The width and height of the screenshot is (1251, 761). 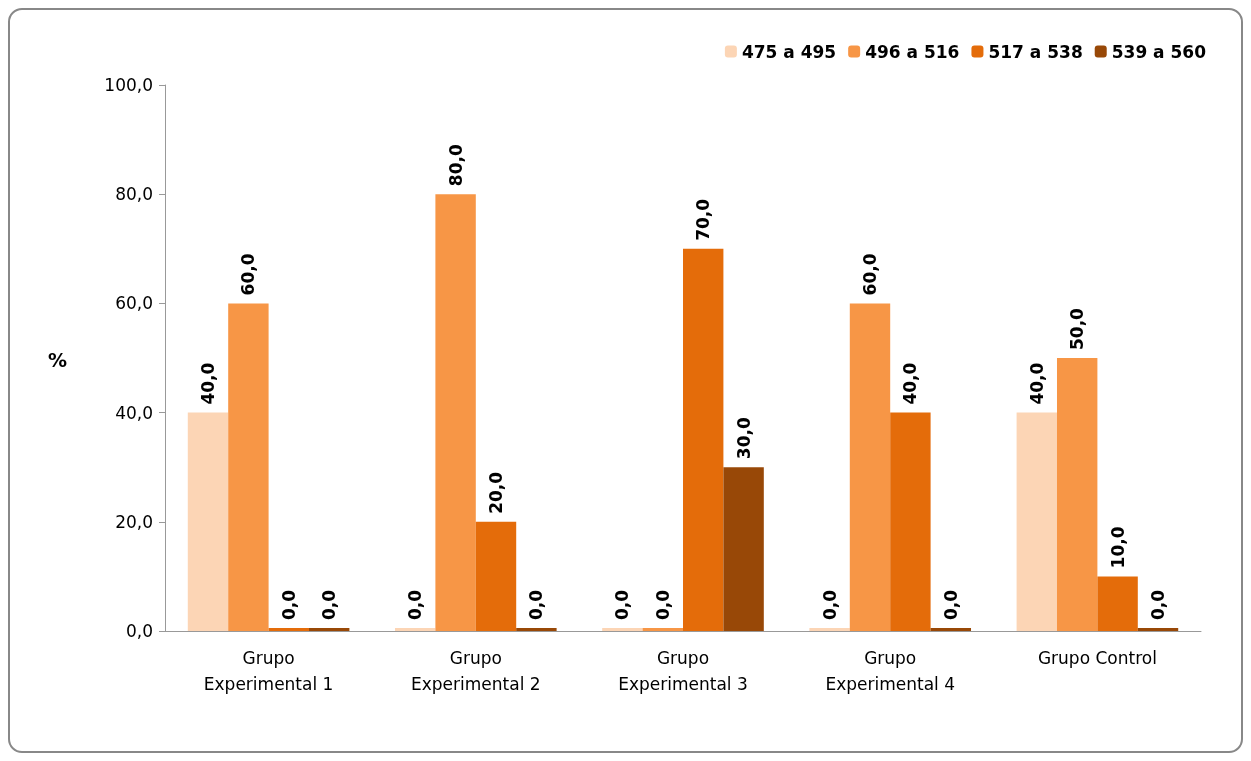 I want to click on data-label: 20,0, so click(x=496, y=492).